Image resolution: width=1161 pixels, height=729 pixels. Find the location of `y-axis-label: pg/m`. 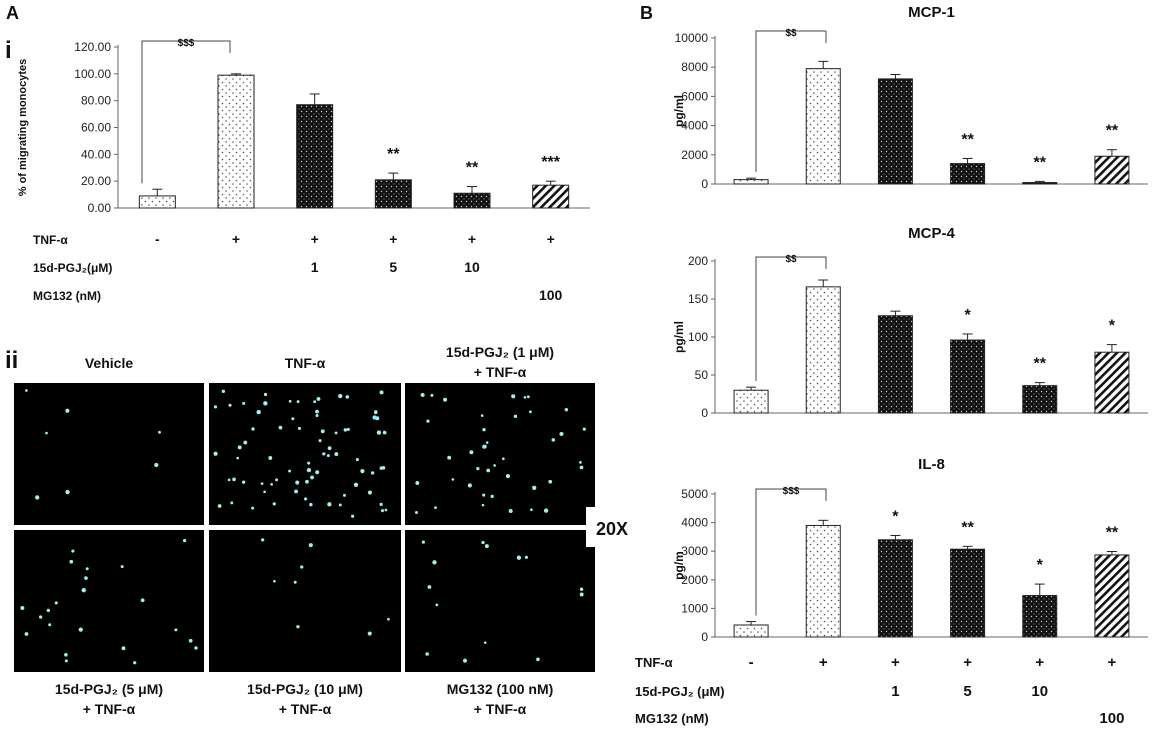

y-axis-label: pg/m is located at coordinates (679, 565).